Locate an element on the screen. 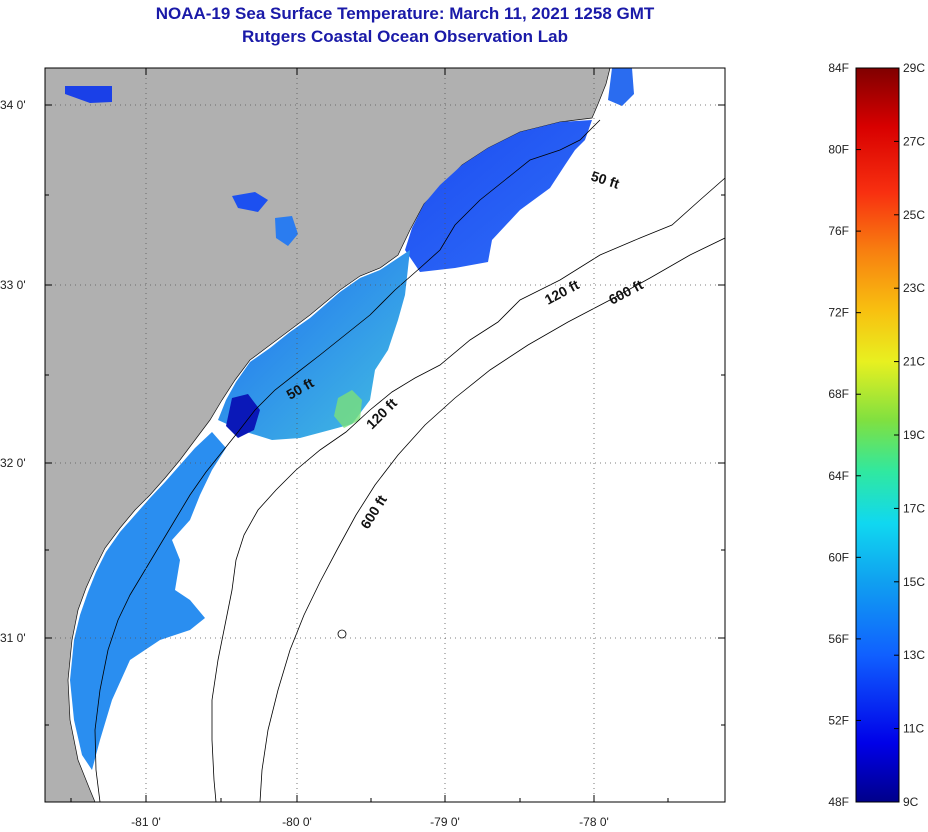 This screenshot has height=832, width=928. lat-label-32: 32 0' is located at coordinates (13, 463).